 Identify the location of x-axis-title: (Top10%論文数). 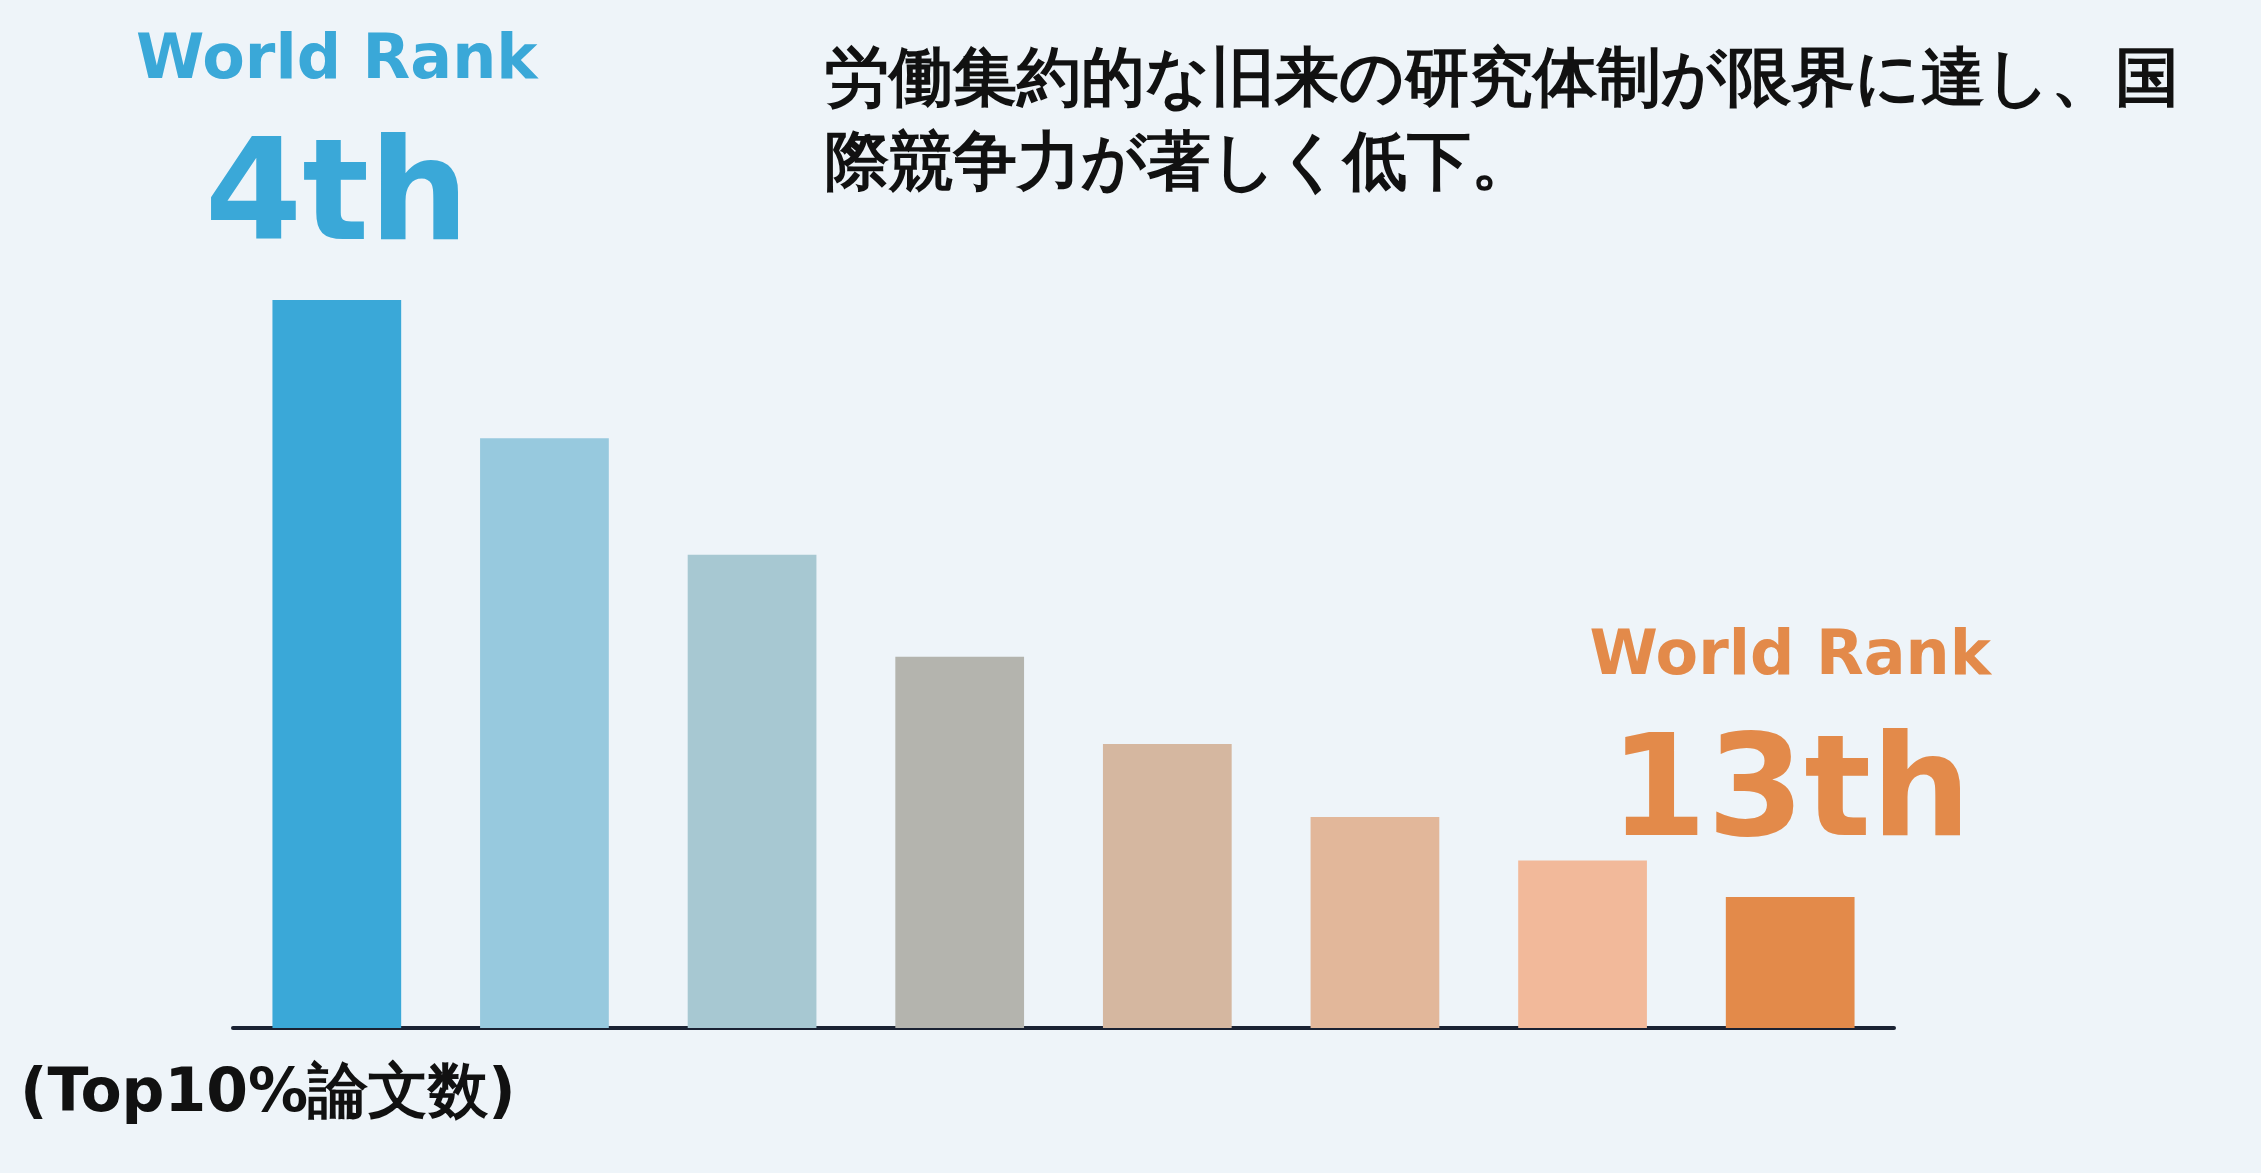
(268, 1090).